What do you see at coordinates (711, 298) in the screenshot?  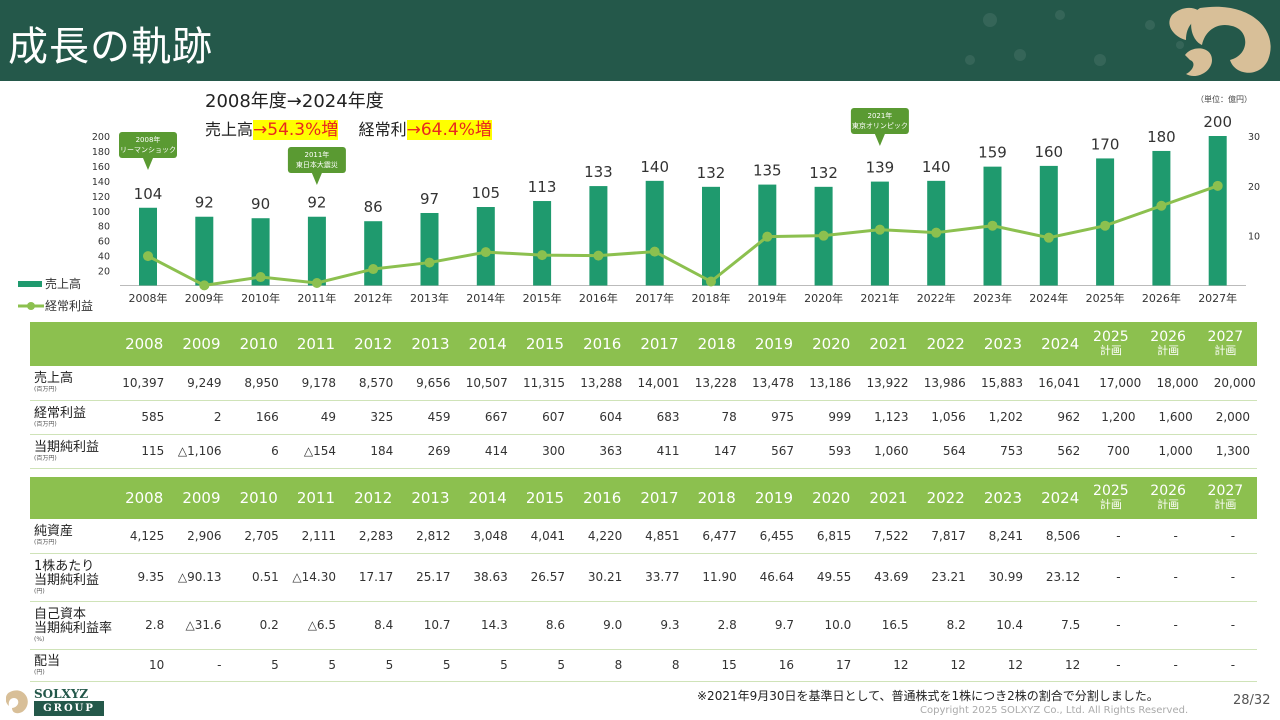 I see `x-tick-label: 2018年` at bounding box center [711, 298].